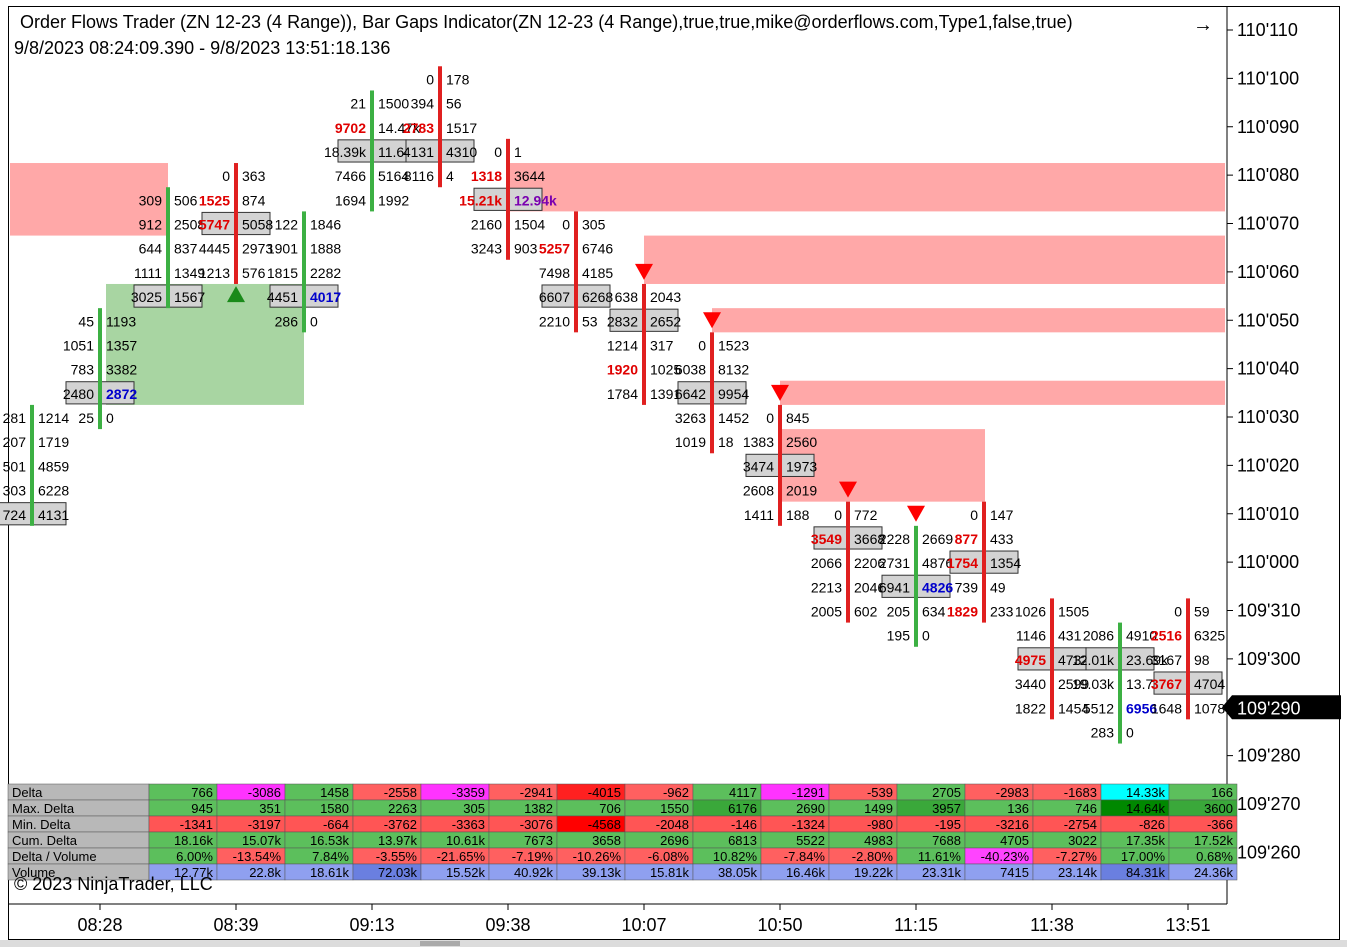  Describe the element at coordinates (735, 856) in the screenshot. I see `stats-cell-value: 10.82%` at that location.